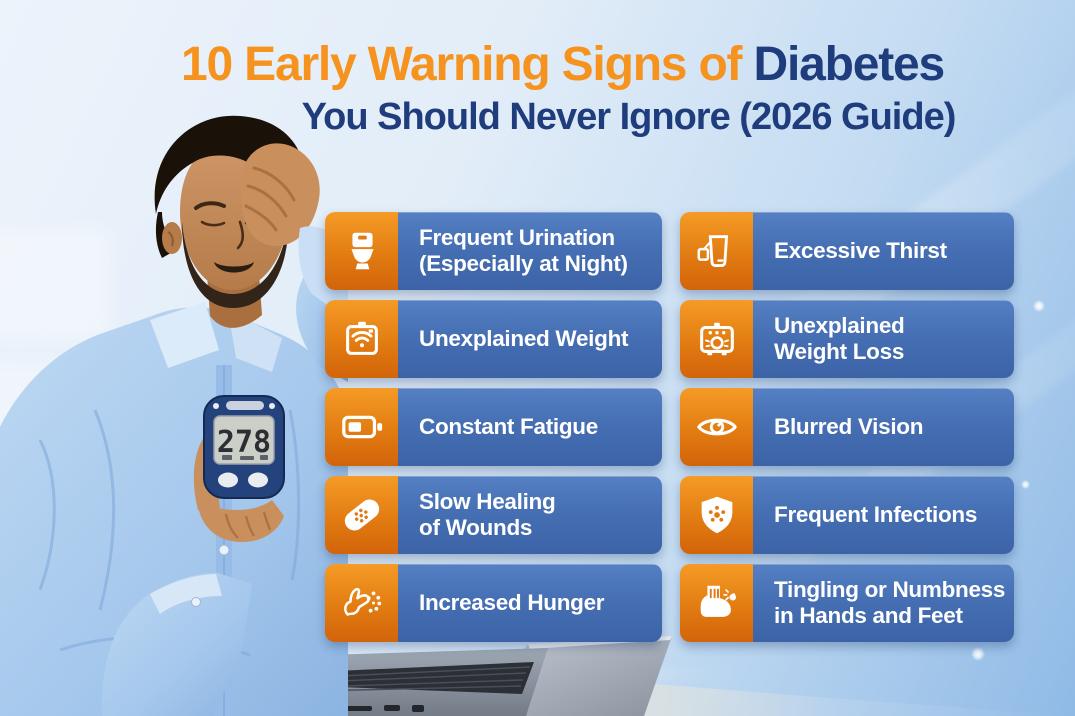 The width and height of the screenshot is (1075, 716). I want to click on card-unexplained-weight: Unexplained Weight, so click(493, 339).